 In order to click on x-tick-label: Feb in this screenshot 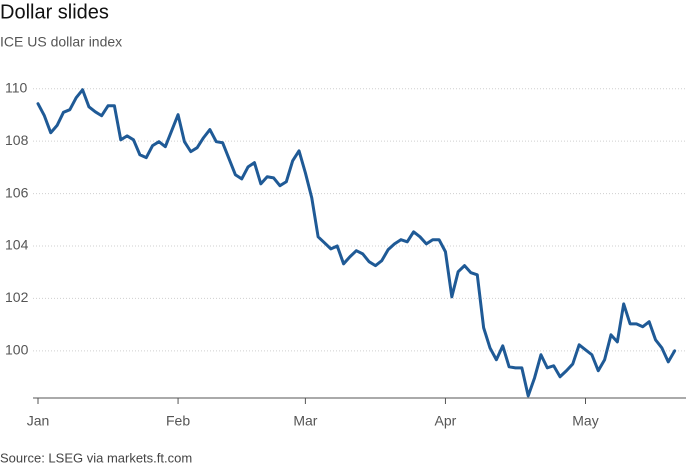, I will do `click(178, 421)`.